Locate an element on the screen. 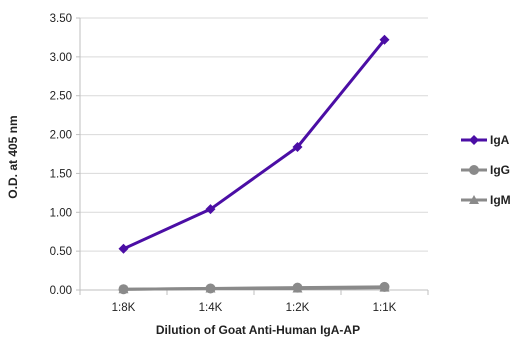 Image resolution: width=513 pixels, height=339 pixels. y-tick-label: 2.00 is located at coordinates (61, 136).